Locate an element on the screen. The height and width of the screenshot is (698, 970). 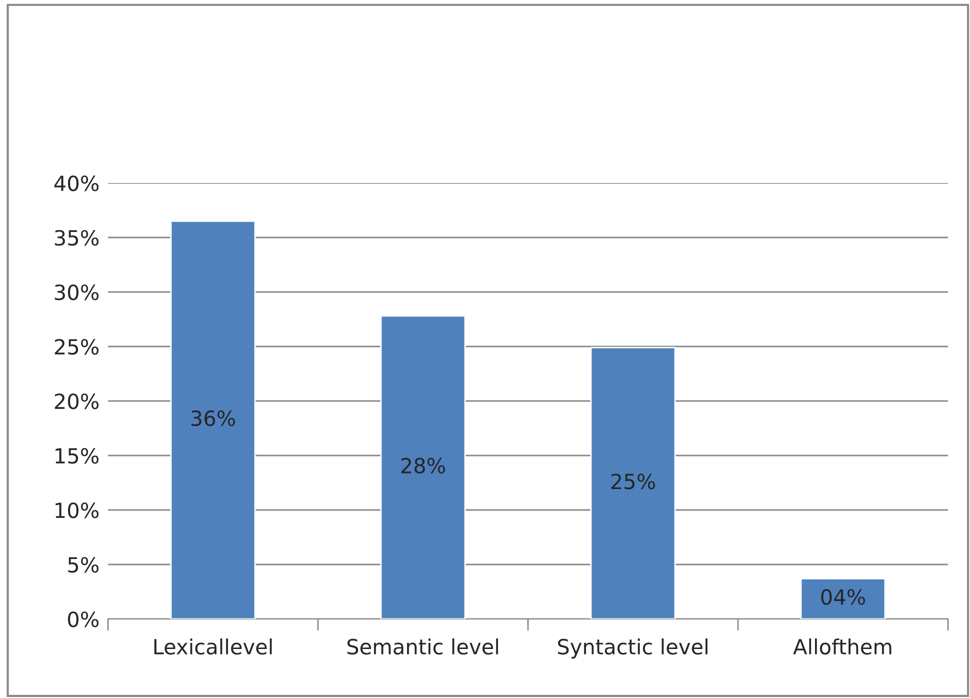
y-tick-label: 30% is located at coordinates (76, 292).